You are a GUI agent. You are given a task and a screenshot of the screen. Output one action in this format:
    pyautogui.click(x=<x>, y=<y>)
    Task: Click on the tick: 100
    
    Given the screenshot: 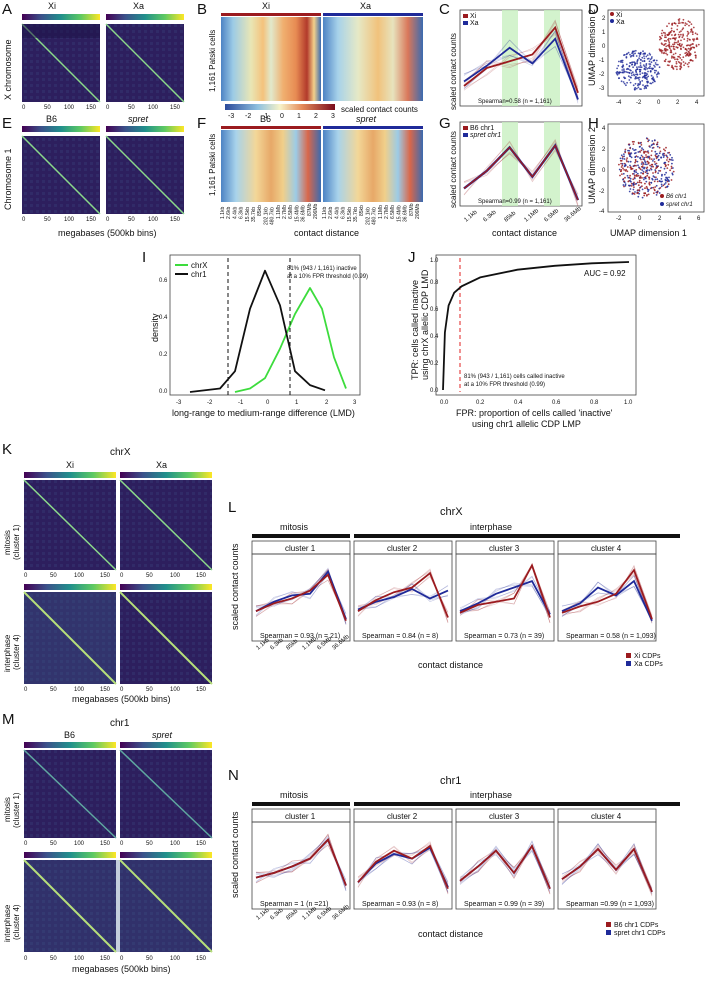 What is the action you would take?
    pyautogui.click(x=79, y=690)
    